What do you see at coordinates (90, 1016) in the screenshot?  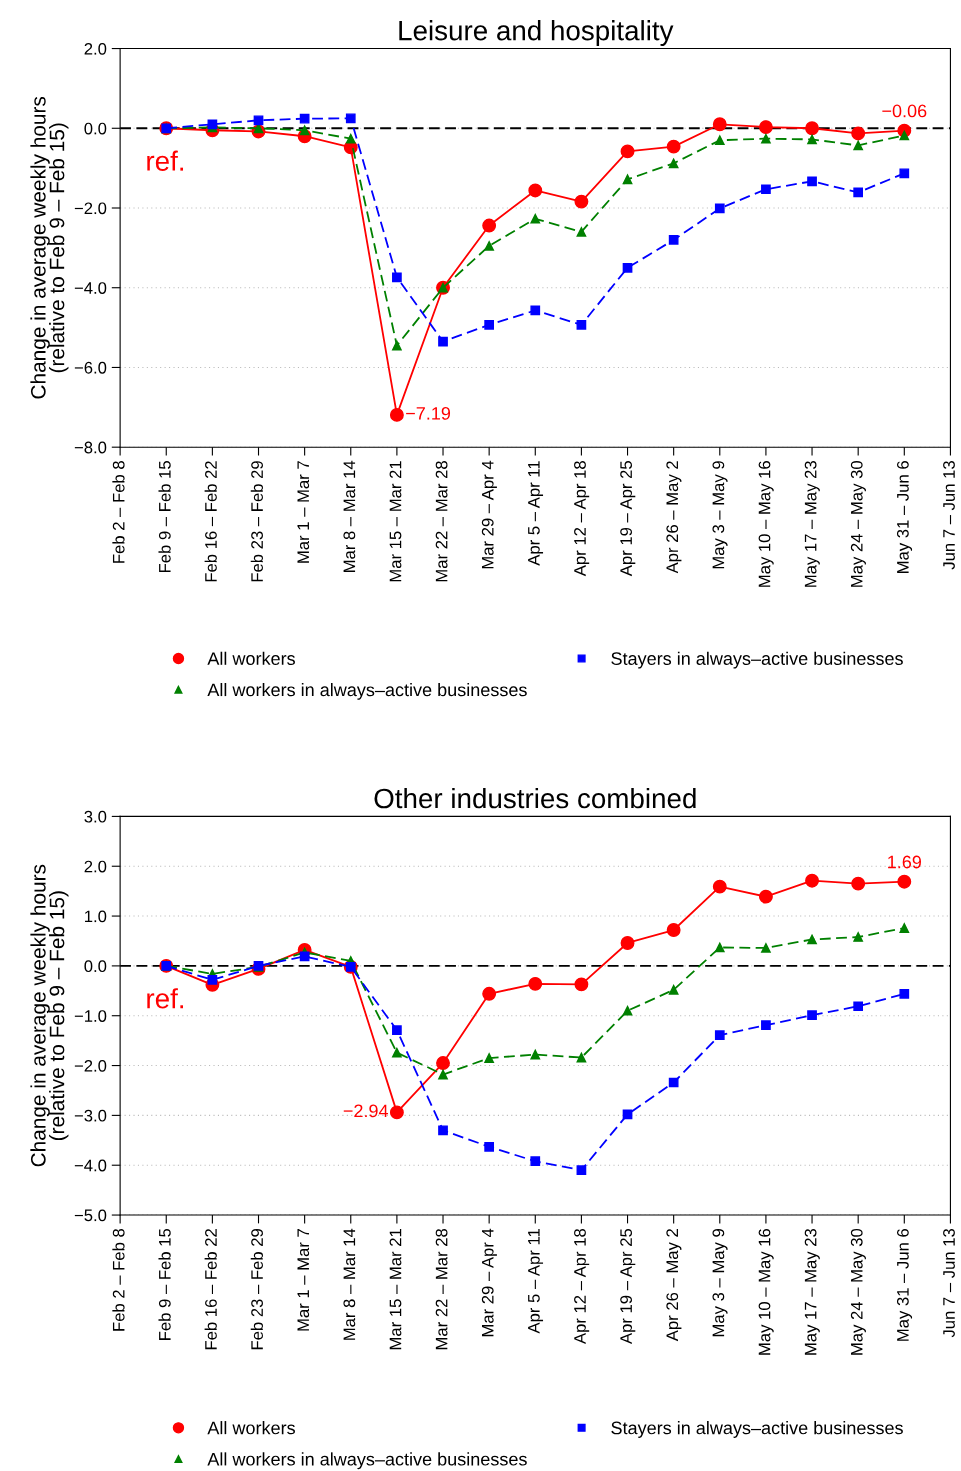 I see `y-tick-label: −1.0` at bounding box center [90, 1016].